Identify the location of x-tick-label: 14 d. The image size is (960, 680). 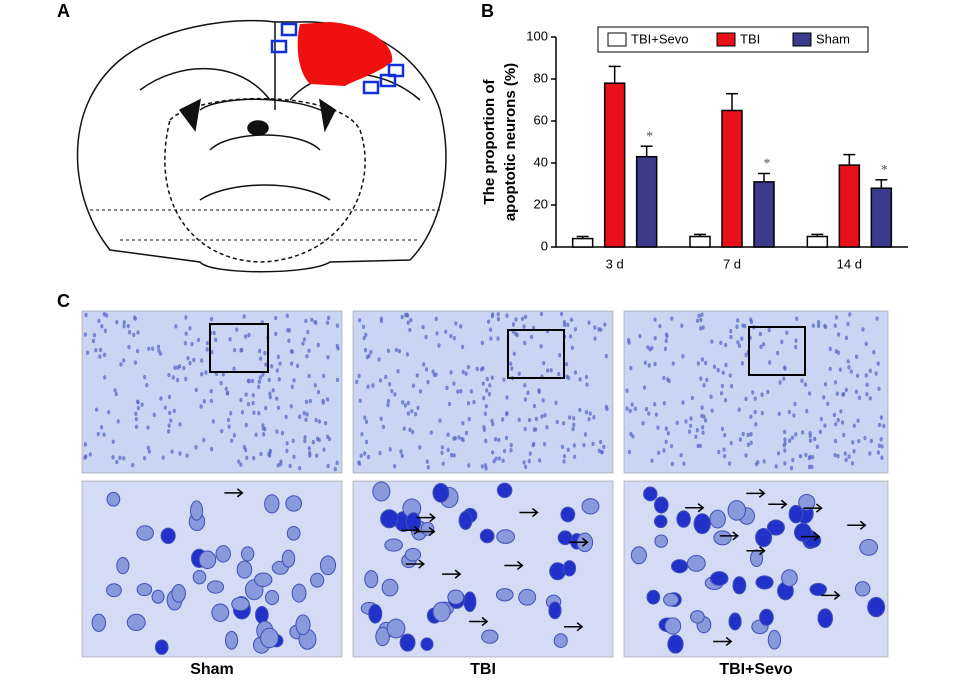
(849, 263).